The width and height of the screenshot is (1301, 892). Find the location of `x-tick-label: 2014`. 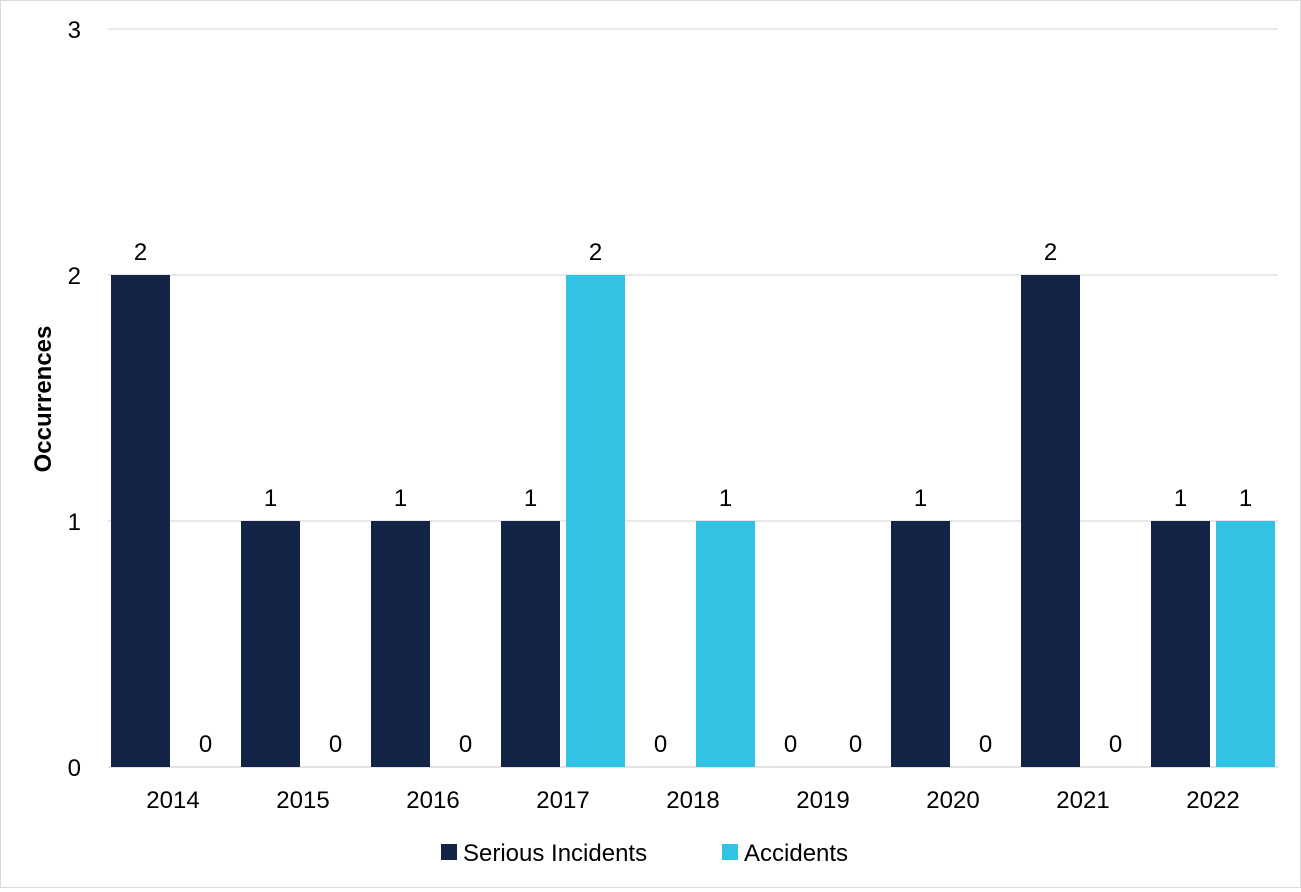

x-tick-label: 2014 is located at coordinates (172, 800).